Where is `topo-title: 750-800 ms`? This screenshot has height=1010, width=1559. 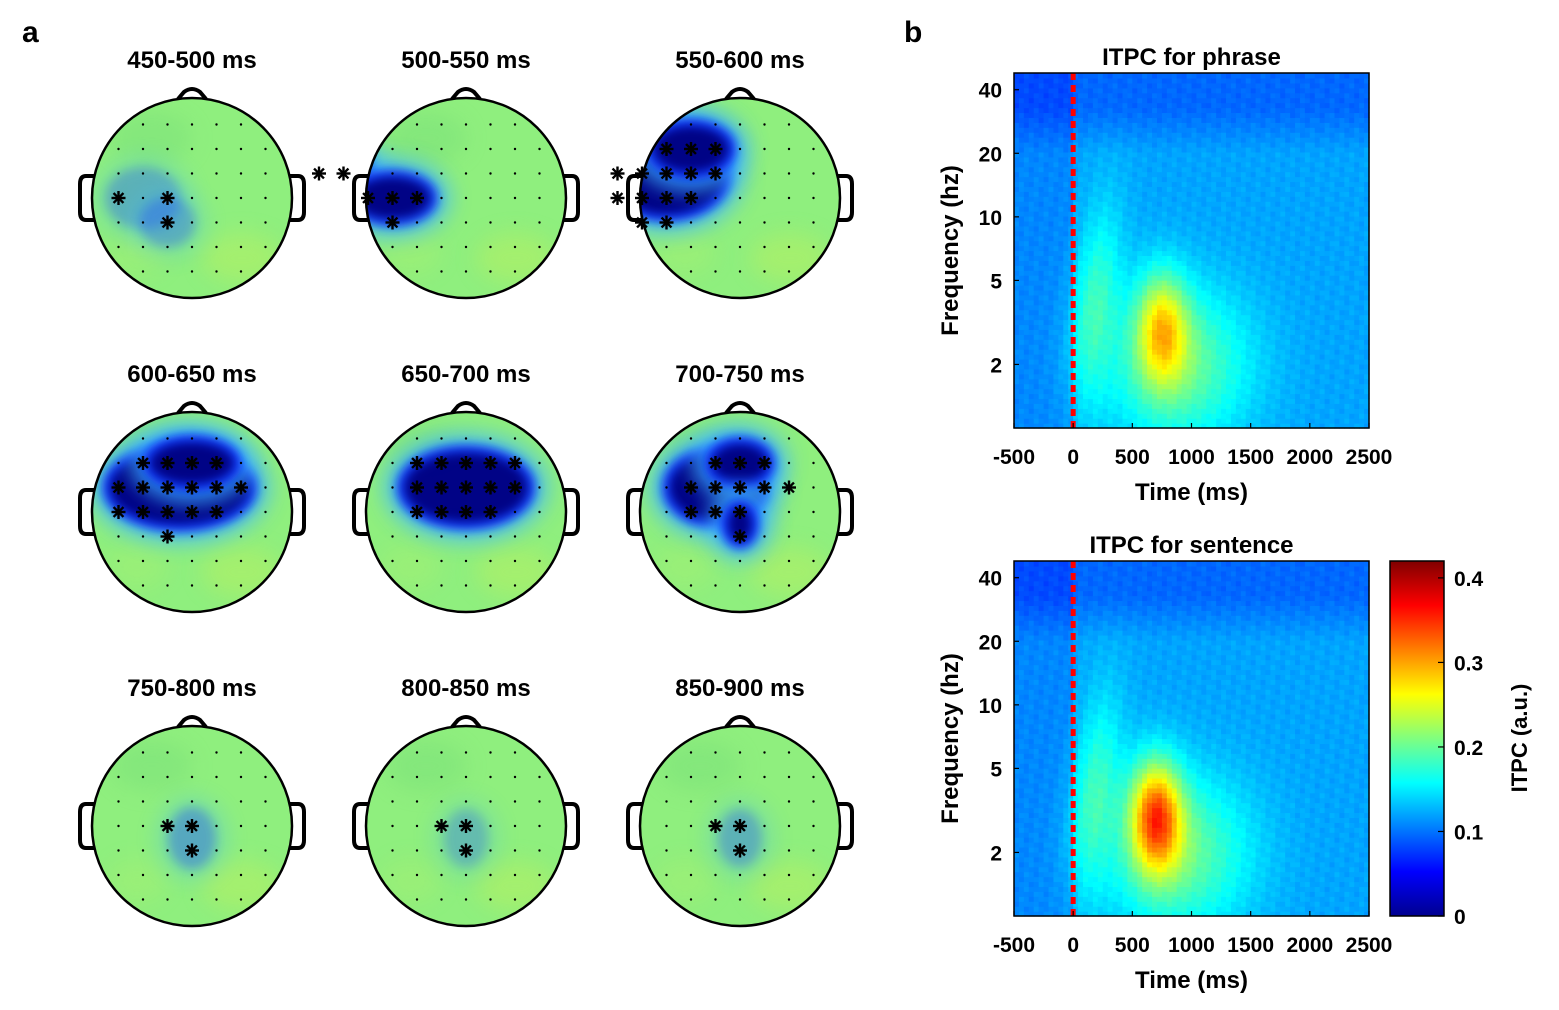
topo-title: 750-800 ms is located at coordinates (191, 688).